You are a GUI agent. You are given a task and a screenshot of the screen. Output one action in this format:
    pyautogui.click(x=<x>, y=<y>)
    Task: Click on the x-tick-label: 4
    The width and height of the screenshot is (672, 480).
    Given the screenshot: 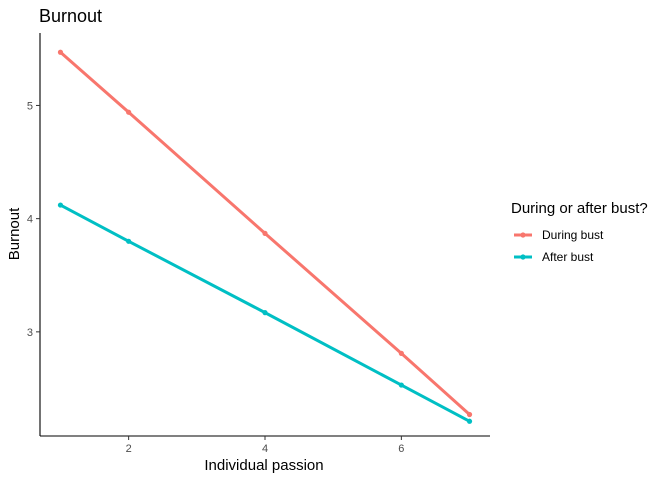 What is the action you would take?
    pyautogui.click(x=265, y=449)
    